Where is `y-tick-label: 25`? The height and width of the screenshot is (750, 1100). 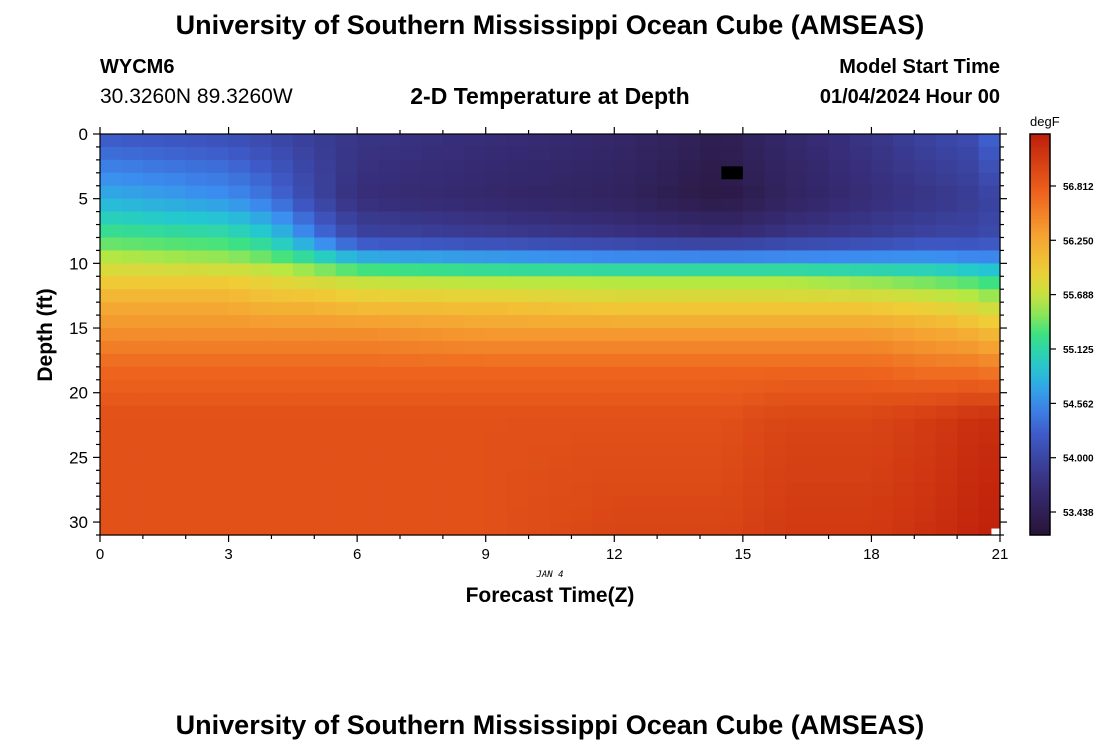
y-tick-label: 25 is located at coordinates (78, 457).